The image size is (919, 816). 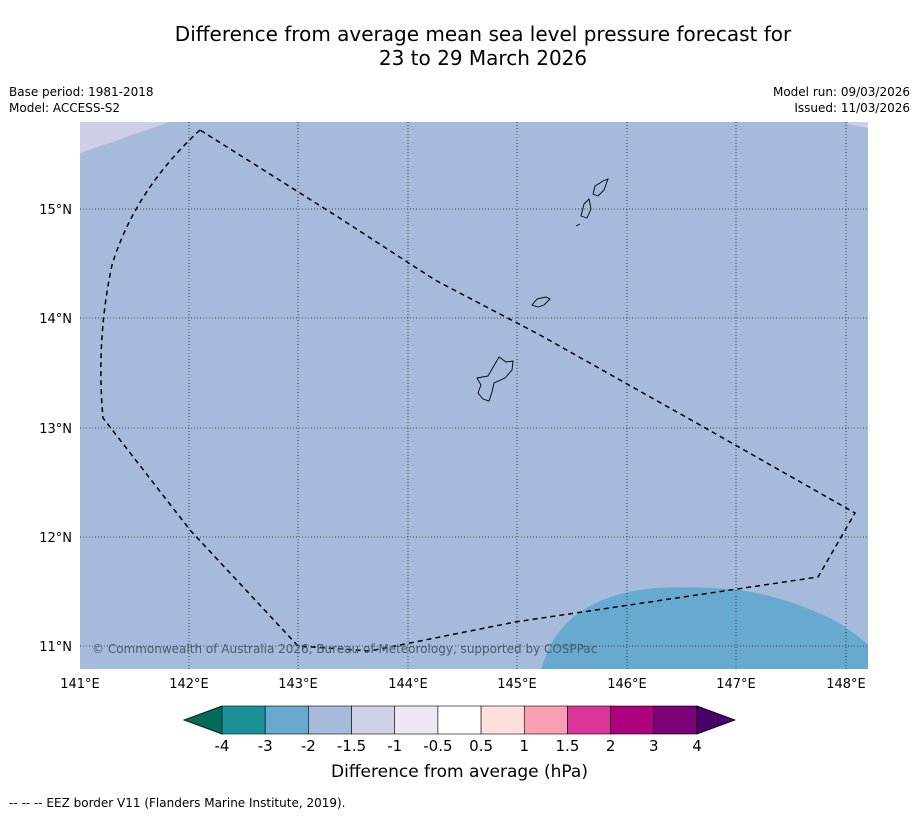 What do you see at coordinates (627, 684) in the screenshot?
I see `lon-label-146e: 146°E` at bounding box center [627, 684].